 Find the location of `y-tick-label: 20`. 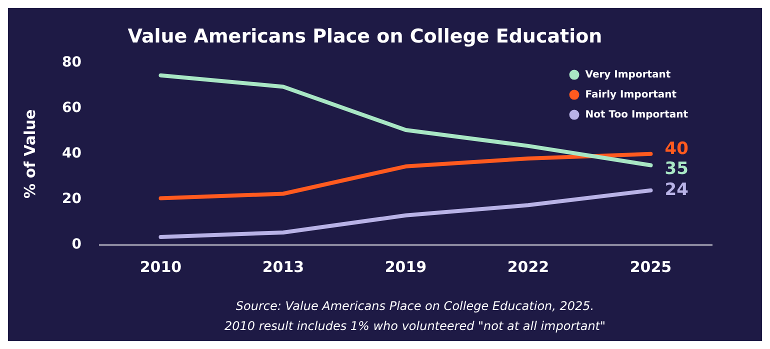

y-tick-label: 20 is located at coordinates (72, 199).